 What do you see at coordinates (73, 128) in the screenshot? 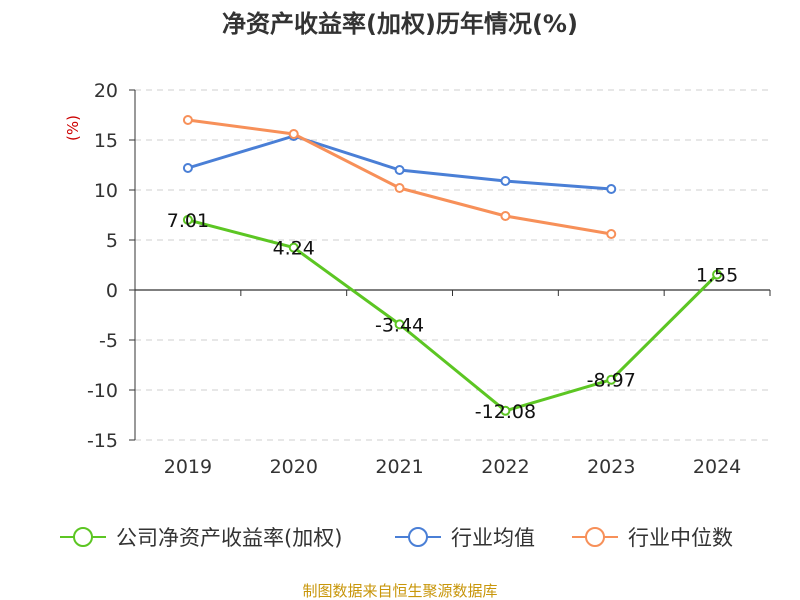
I see `y-axis-unit-label: (%)` at bounding box center [73, 128].